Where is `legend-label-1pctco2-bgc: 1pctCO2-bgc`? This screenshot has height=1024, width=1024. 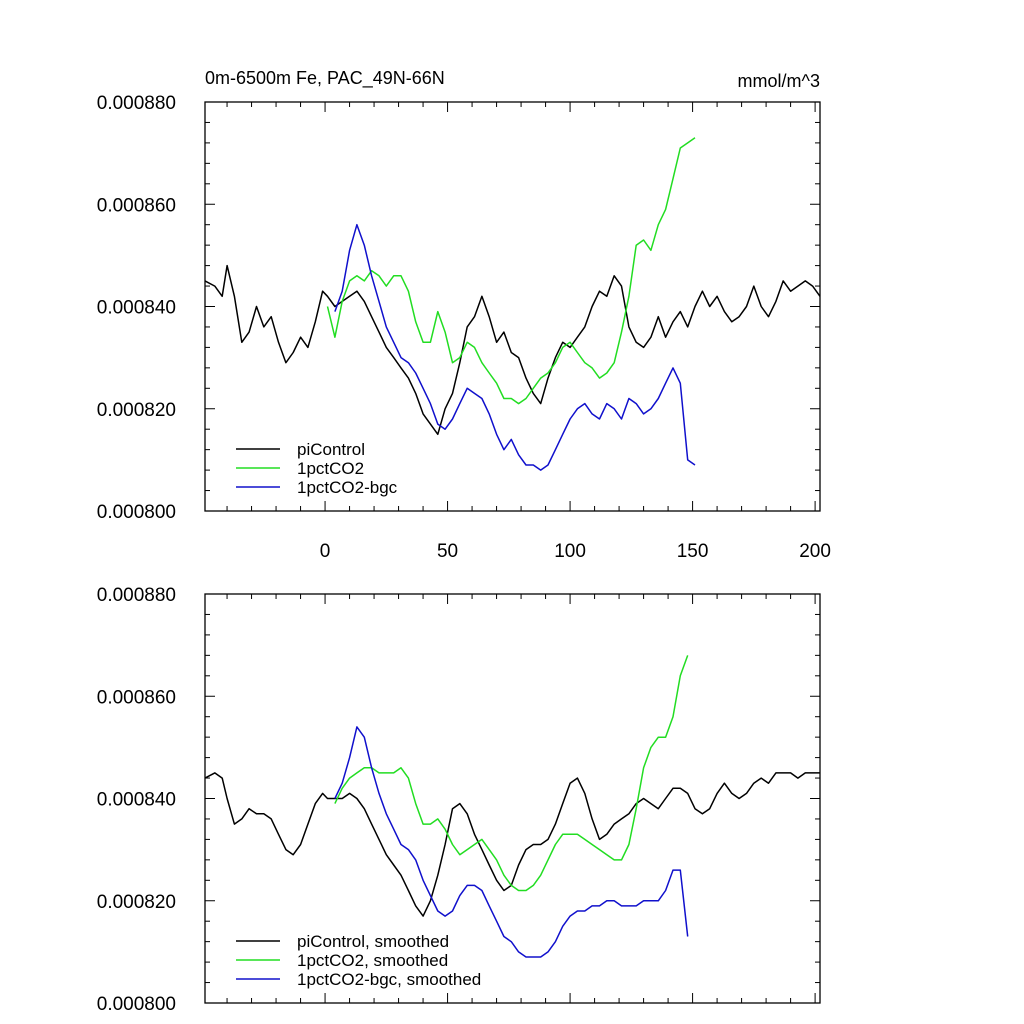
legend-label-1pctco2-bgc: 1pctCO2-bgc is located at coordinates (347, 487).